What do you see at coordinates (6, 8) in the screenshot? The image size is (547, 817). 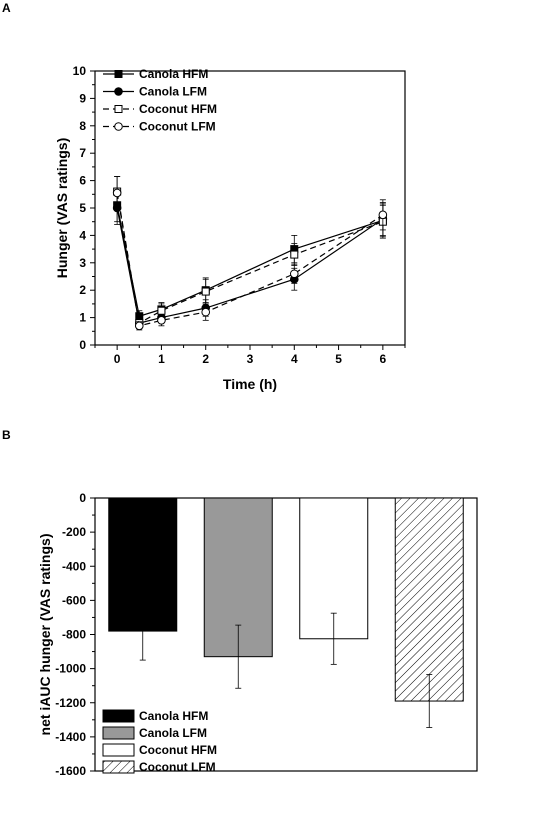 I see `panel-label-a: A` at bounding box center [6, 8].